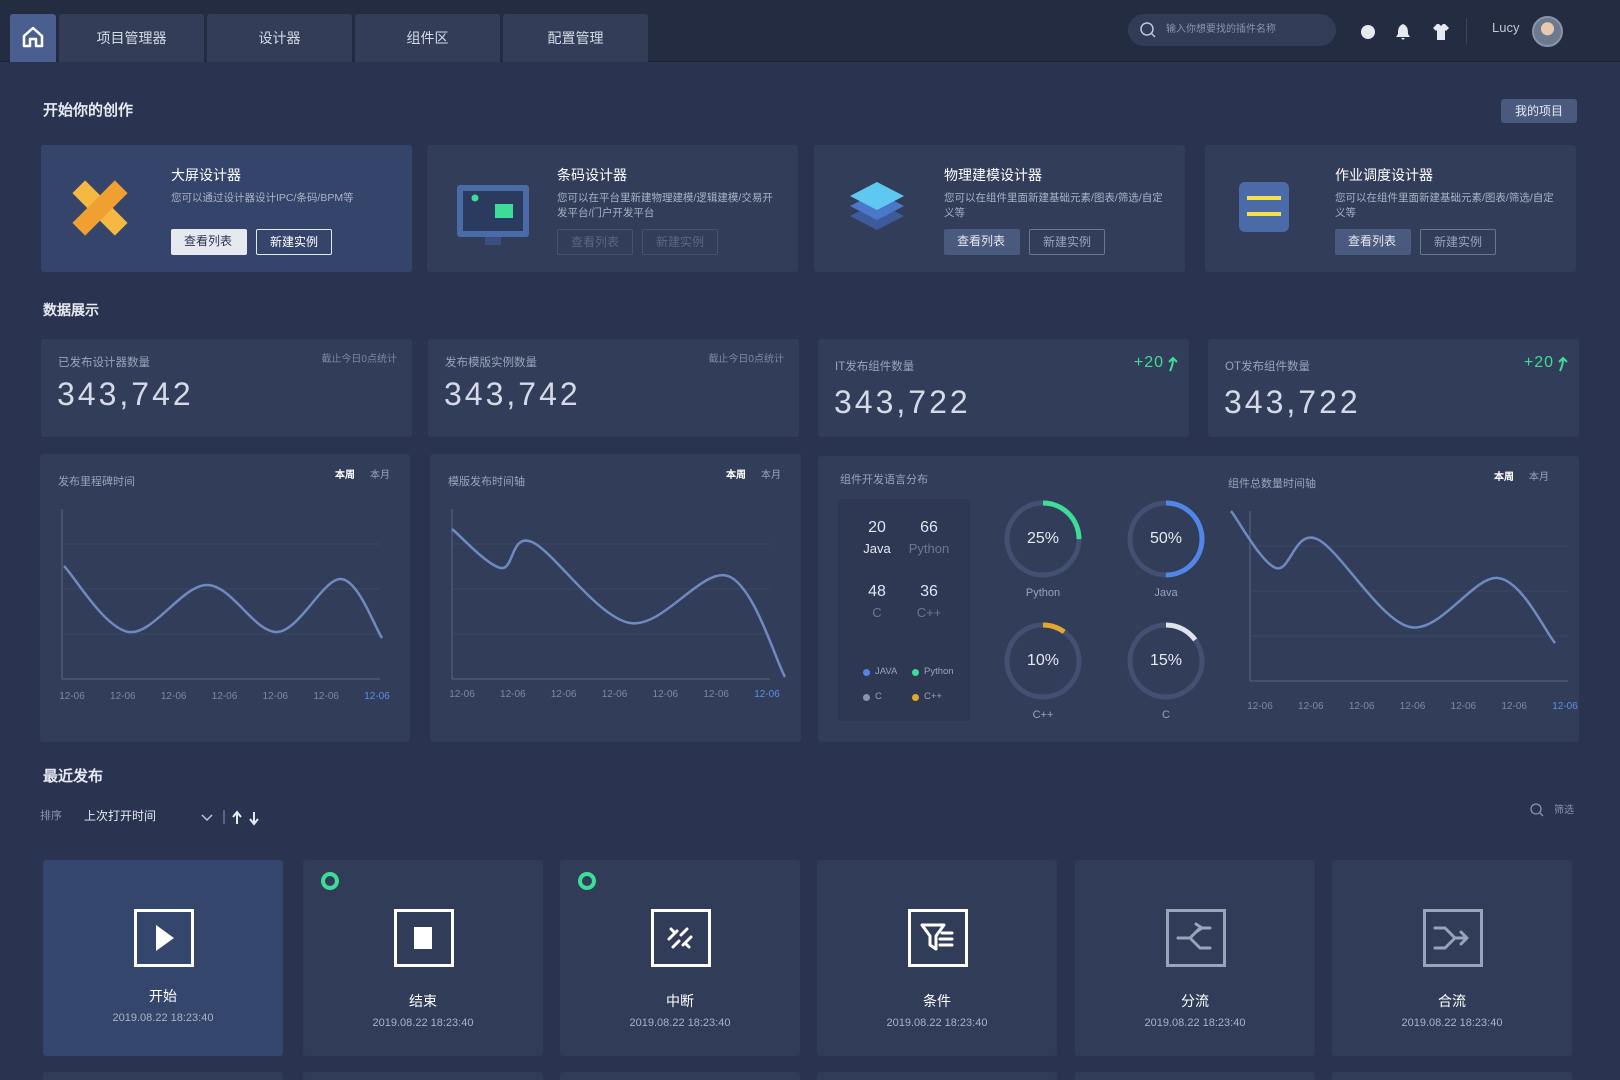  I want to click on recent-item-card: 开始 2019.08.22 18:23:40, so click(163, 958).